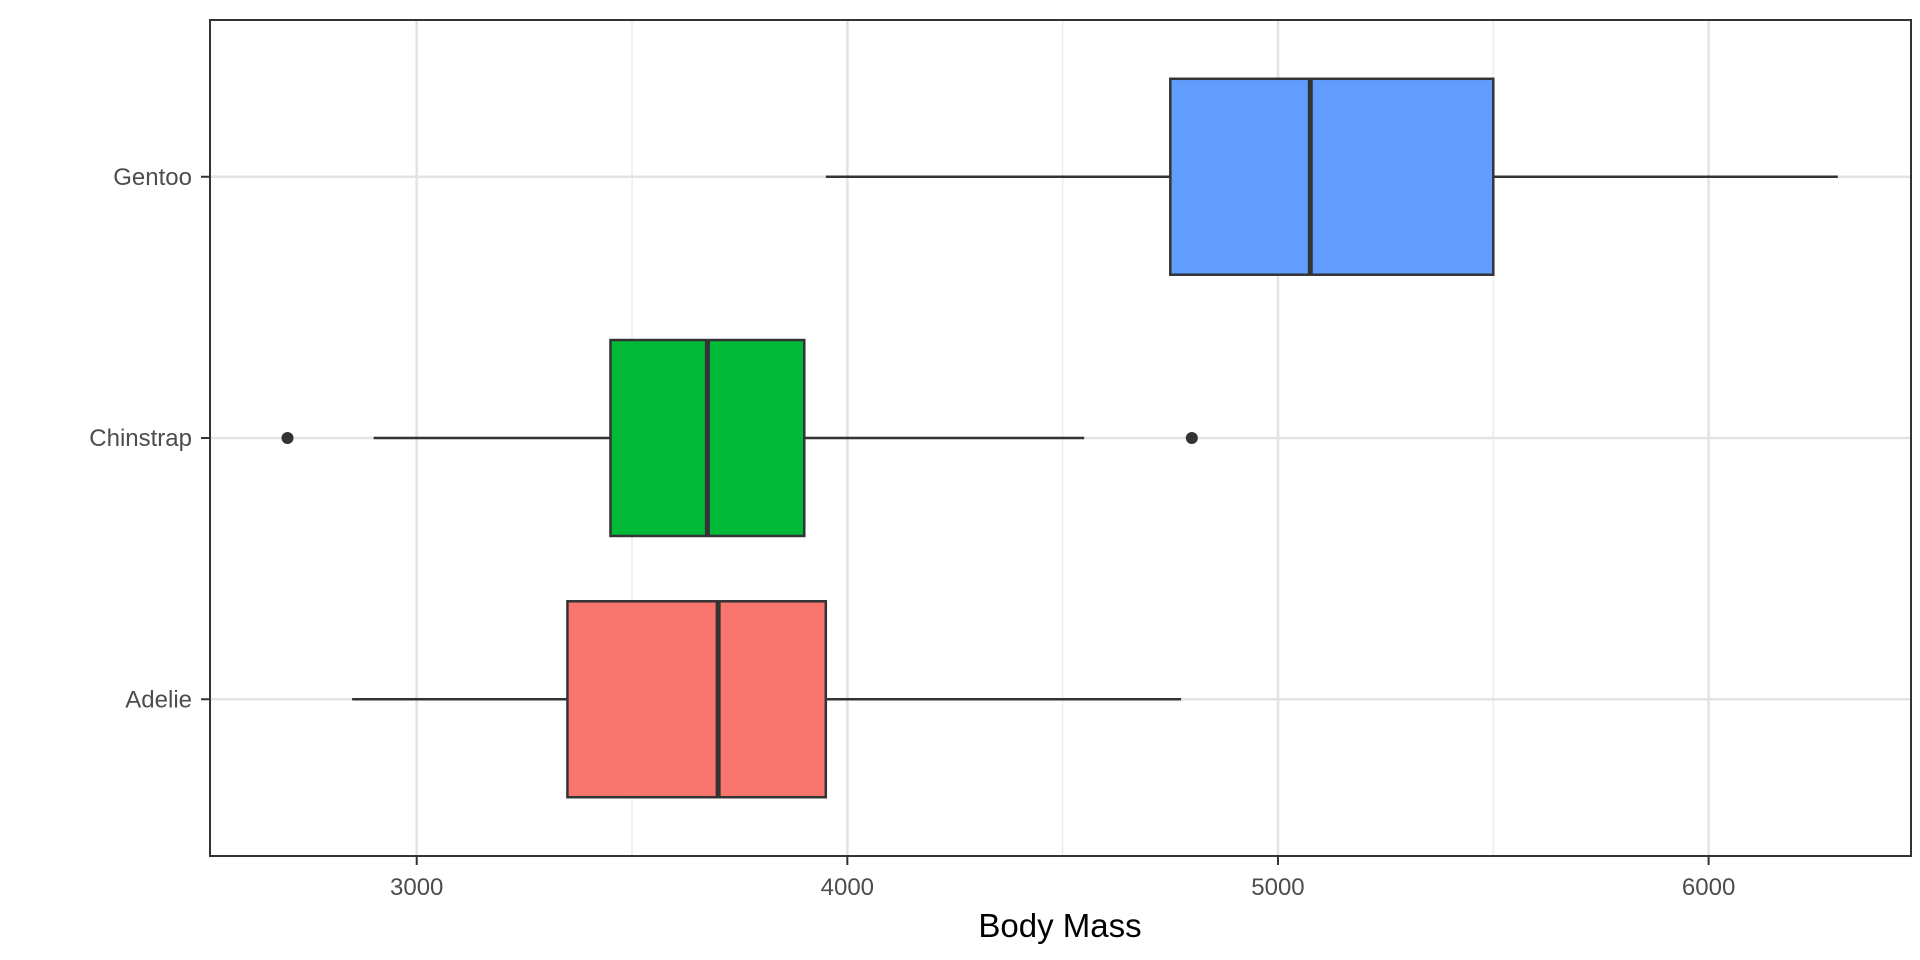 This screenshot has height=960, width=1920. I want to click on y-axis-ticks: Adelie Chinstrap Gentoo, so click(149, 438).